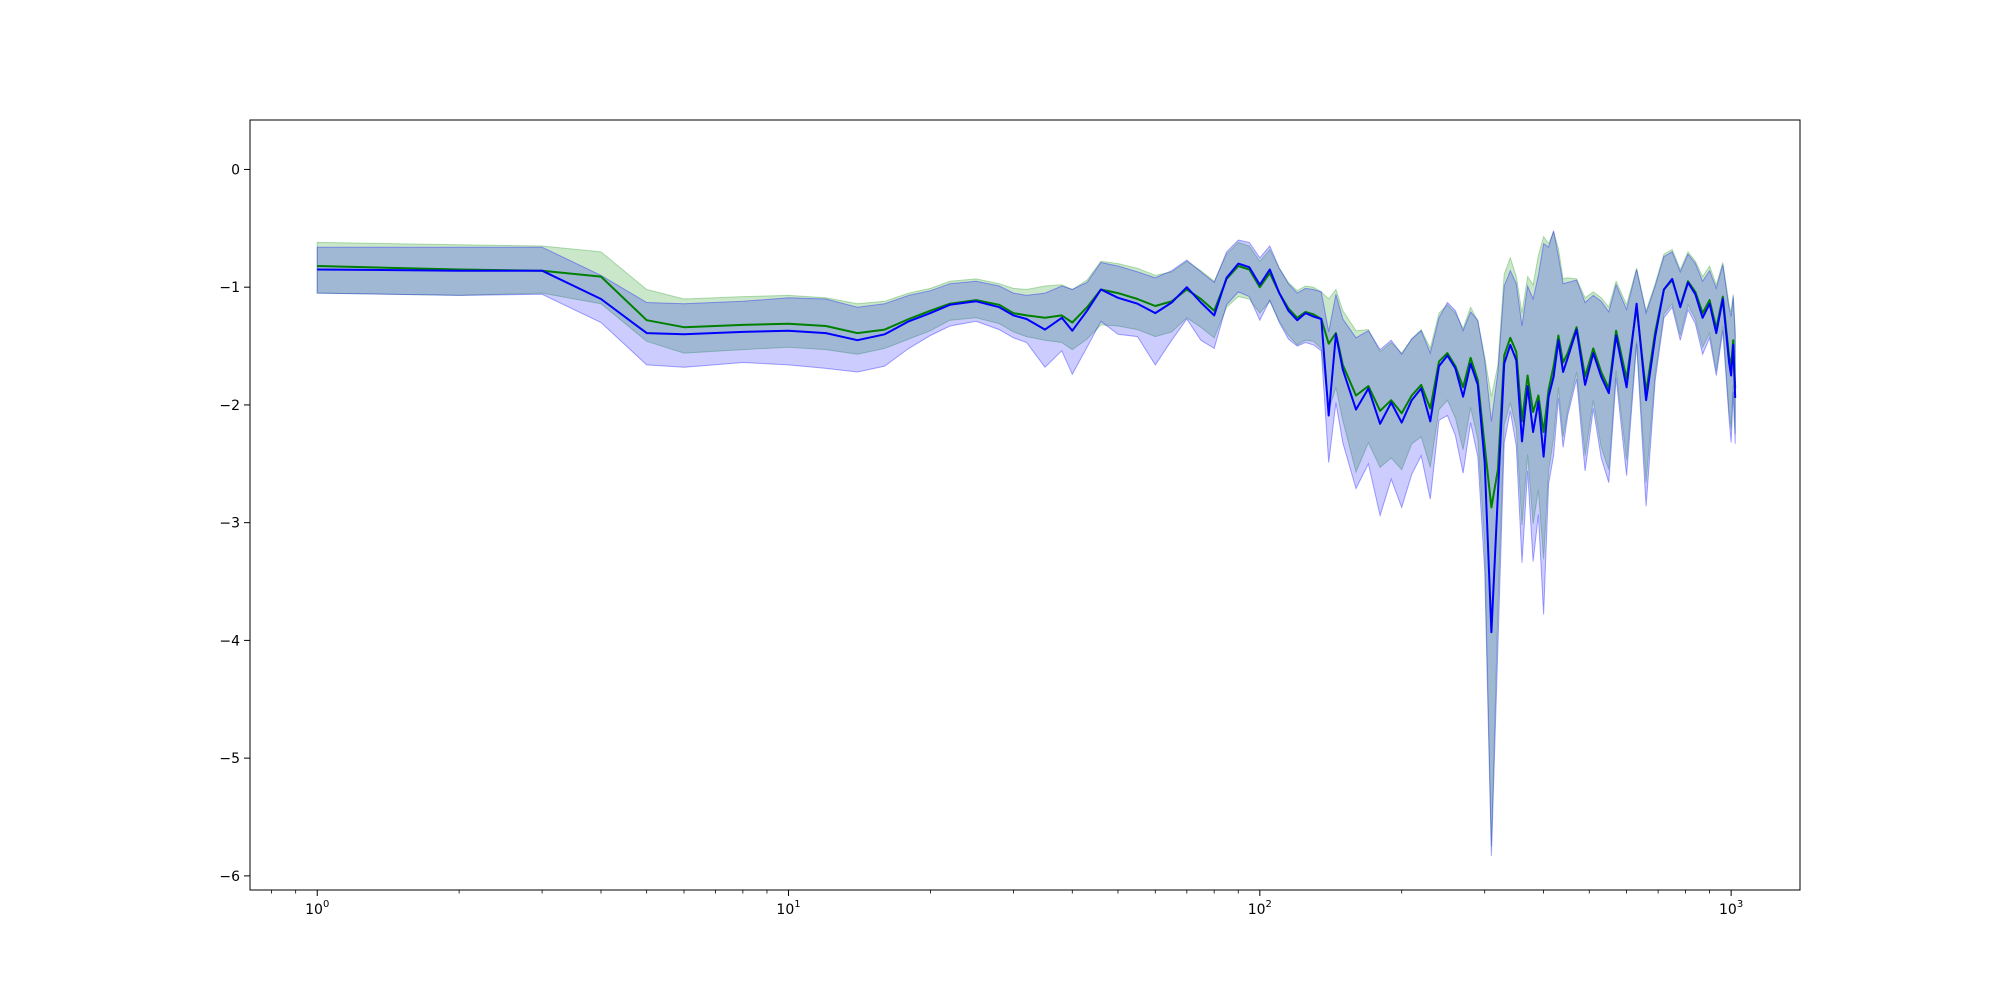 The image size is (2000, 1005). Describe the element at coordinates (235, 170) in the screenshot. I see `y-tick-label: 0` at that location.